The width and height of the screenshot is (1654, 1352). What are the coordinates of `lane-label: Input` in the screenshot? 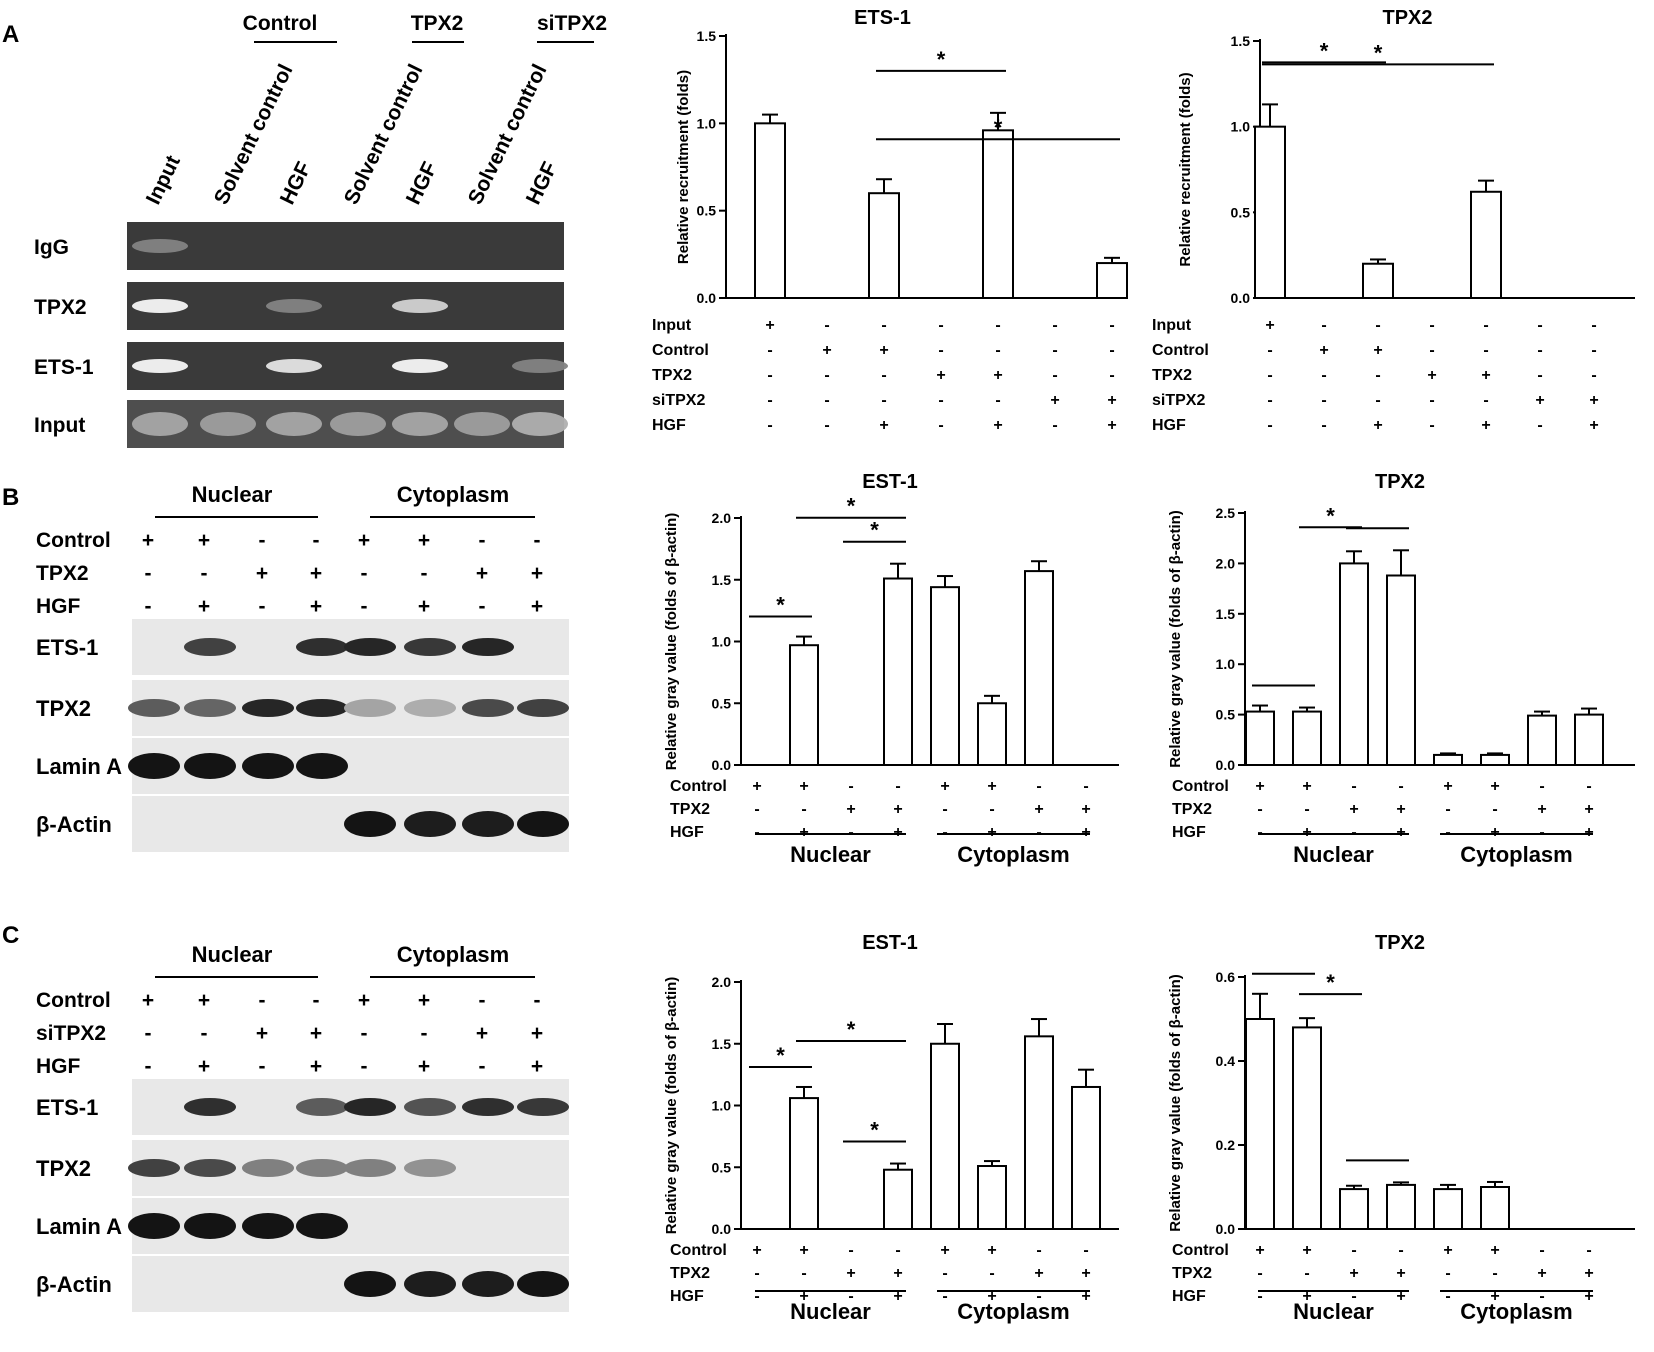 It's located at (163, 180).